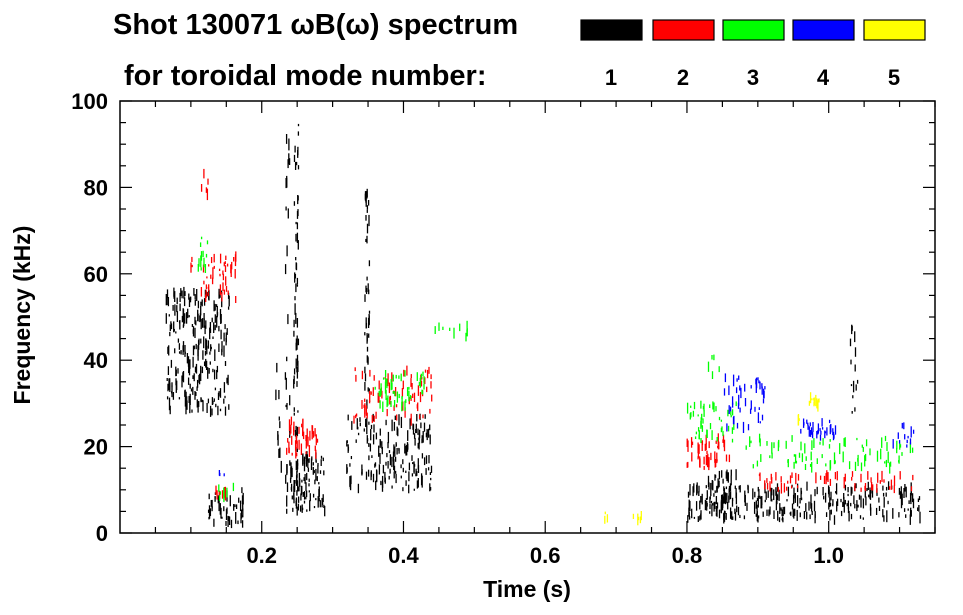 The image size is (963, 615). I want to click on series-n=5, so click(712, 459).